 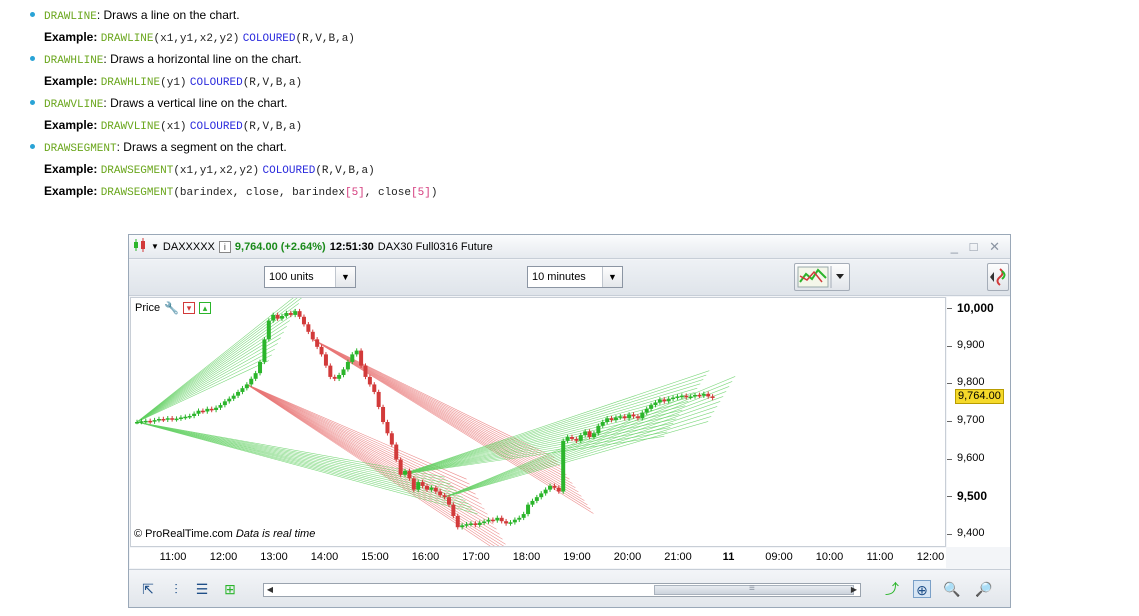 What do you see at coordinates (971, 457) in the screenshot?
I see `y-tick-label: 9,600` at bounding box center [971, 457].